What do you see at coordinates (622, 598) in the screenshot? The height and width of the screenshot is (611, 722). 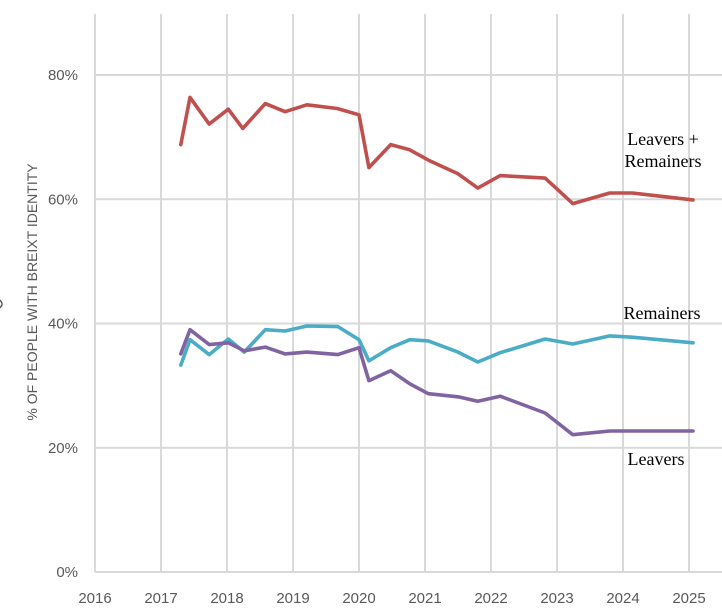 I see `x-tick-label-2024: 2024` at bounding box center [622, 598].